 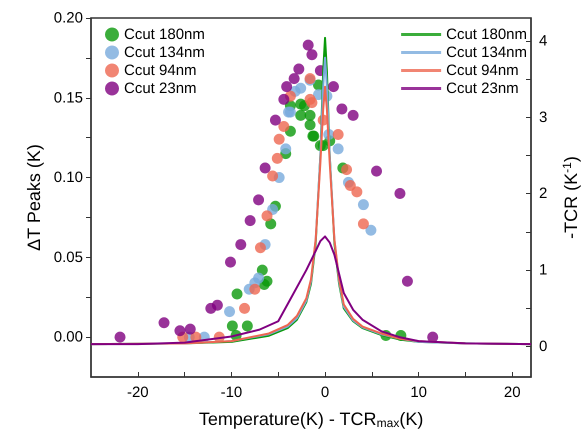 I want to click on x-tick-label: -20, so click(x=137, y=392).